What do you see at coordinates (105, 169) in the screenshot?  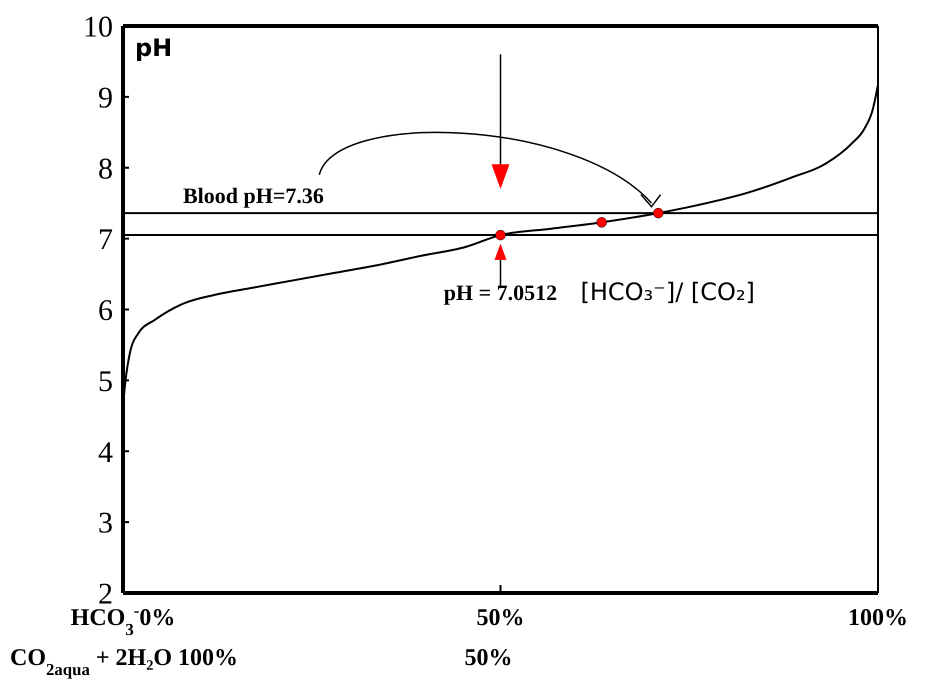 I see `y-tick-label: 8` at bounding box center [105, 169].